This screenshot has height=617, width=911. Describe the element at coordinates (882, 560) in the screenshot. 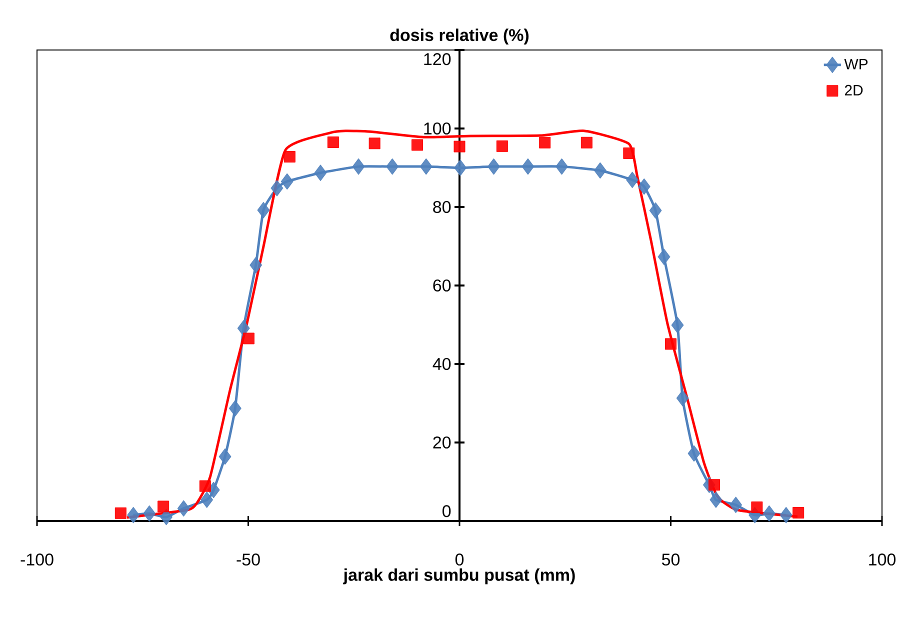

I see `x-tick-label: 100` at that location.